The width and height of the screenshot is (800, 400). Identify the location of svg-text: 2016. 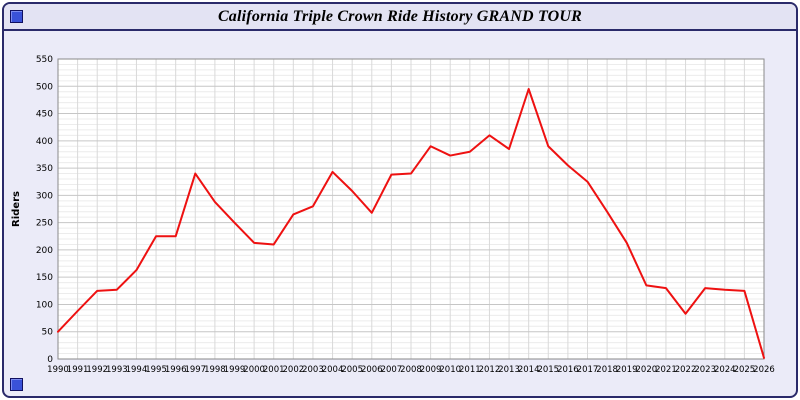
(568, 370).